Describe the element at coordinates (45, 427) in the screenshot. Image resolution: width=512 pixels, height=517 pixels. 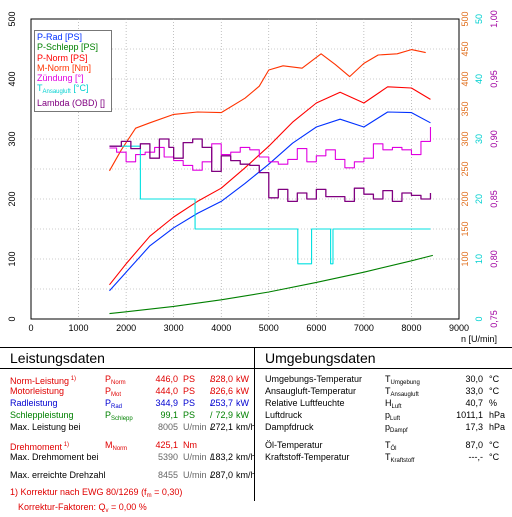
I see `row-label: Max. Leistung bei` at that location.